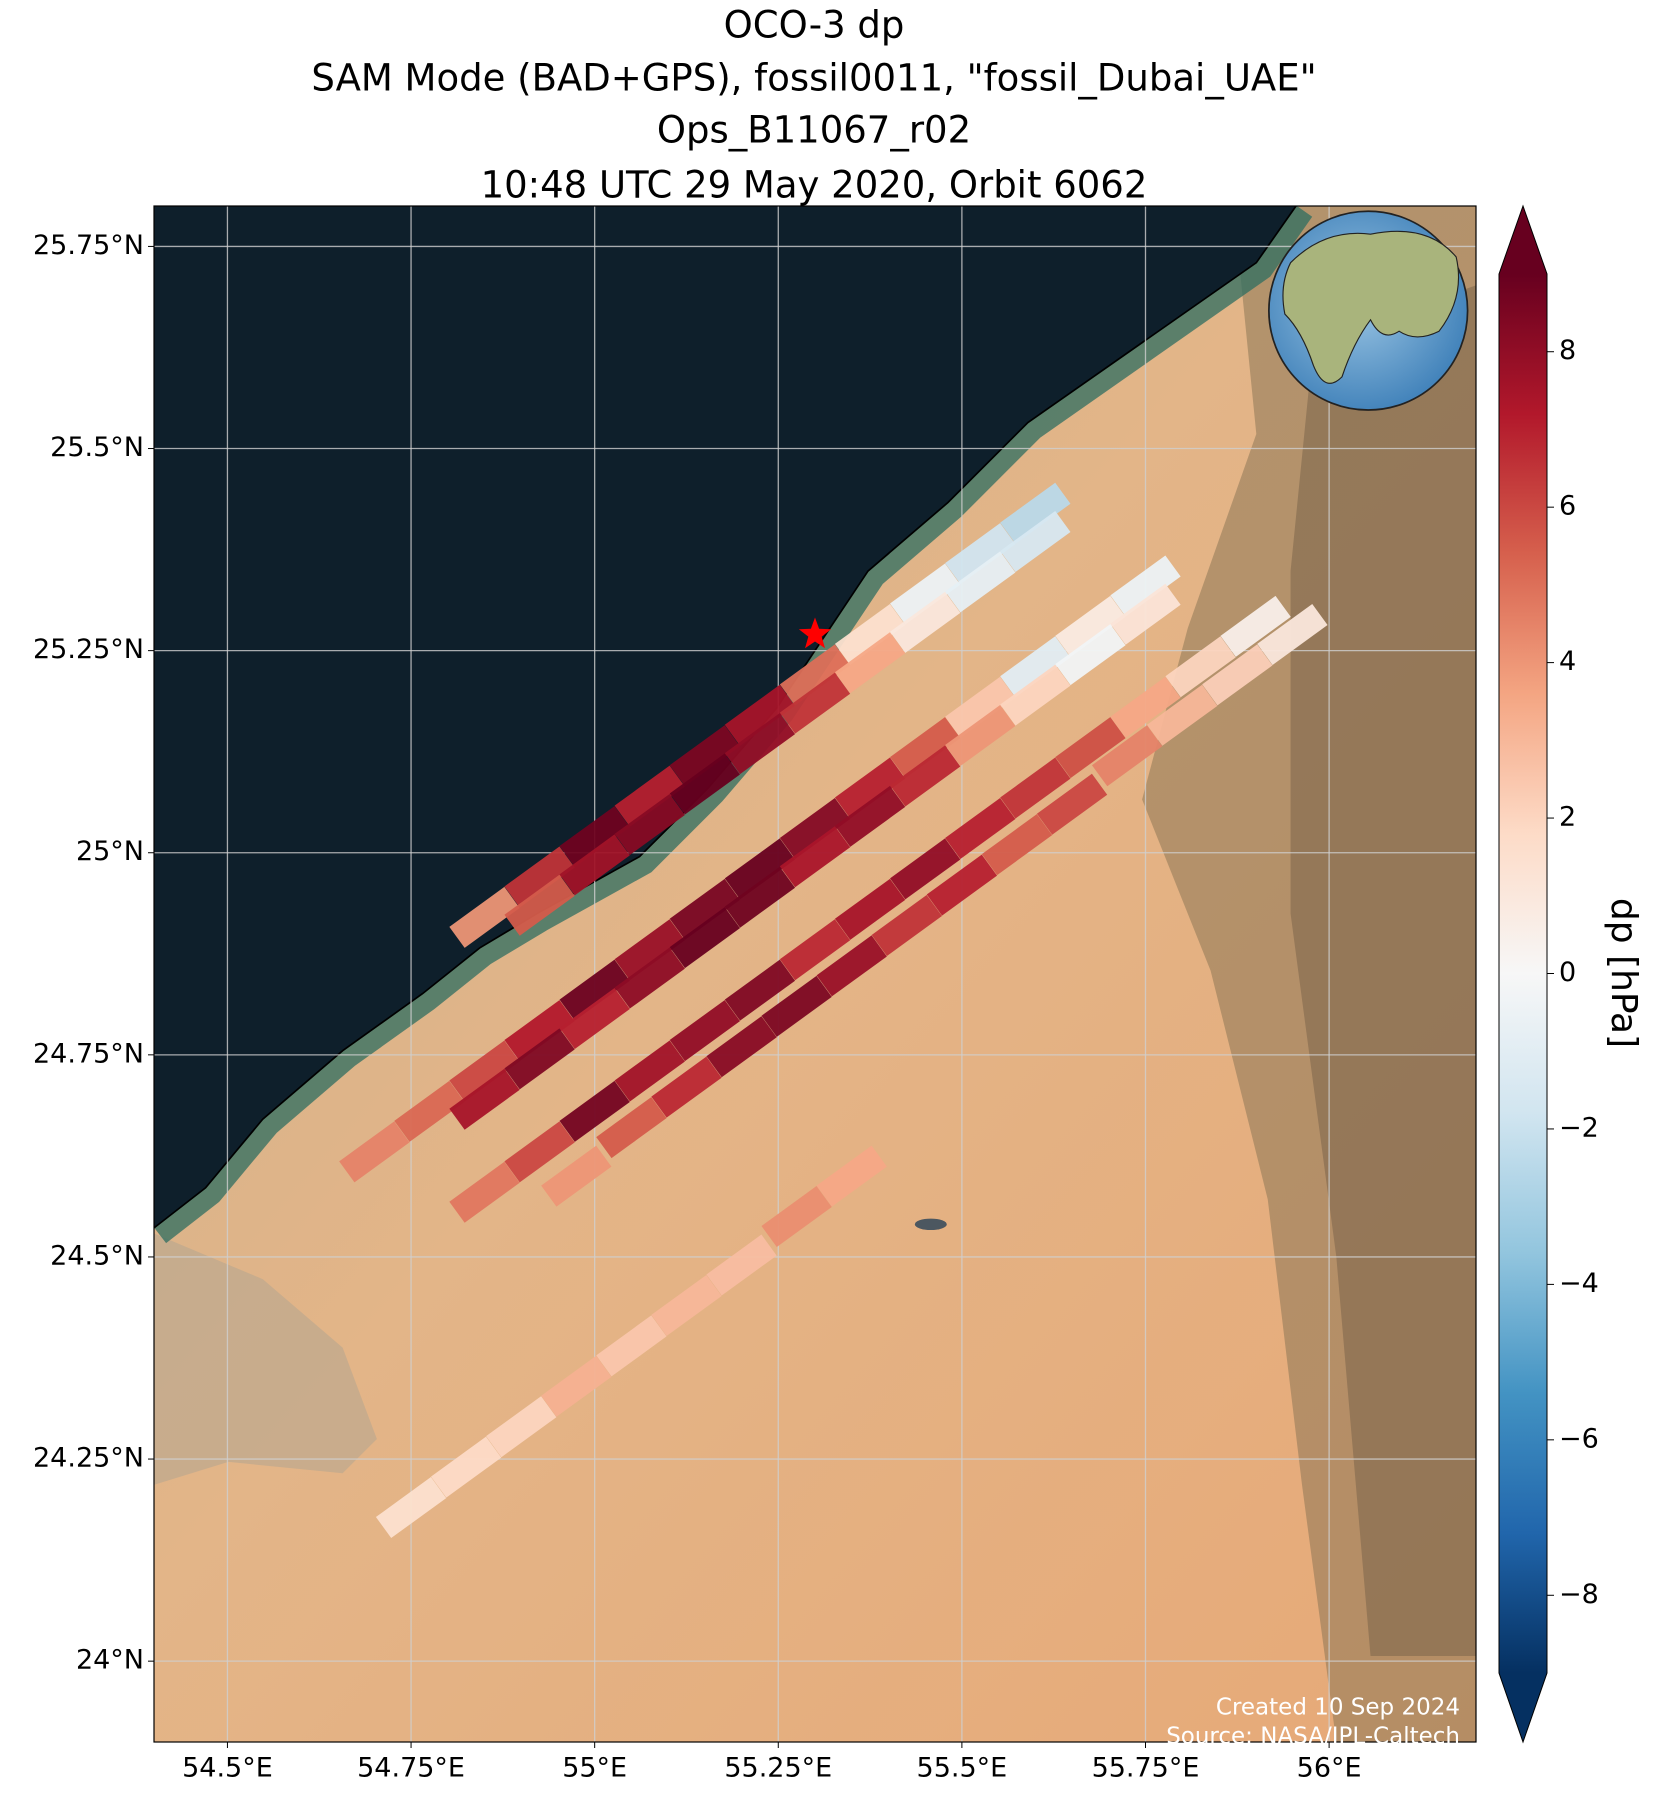 This screenshot has height=1799, width=1656. Describe the element at coordinates (1579, 1594) in the screenshot. I see `colorbar-tick-label: −8` at that location.